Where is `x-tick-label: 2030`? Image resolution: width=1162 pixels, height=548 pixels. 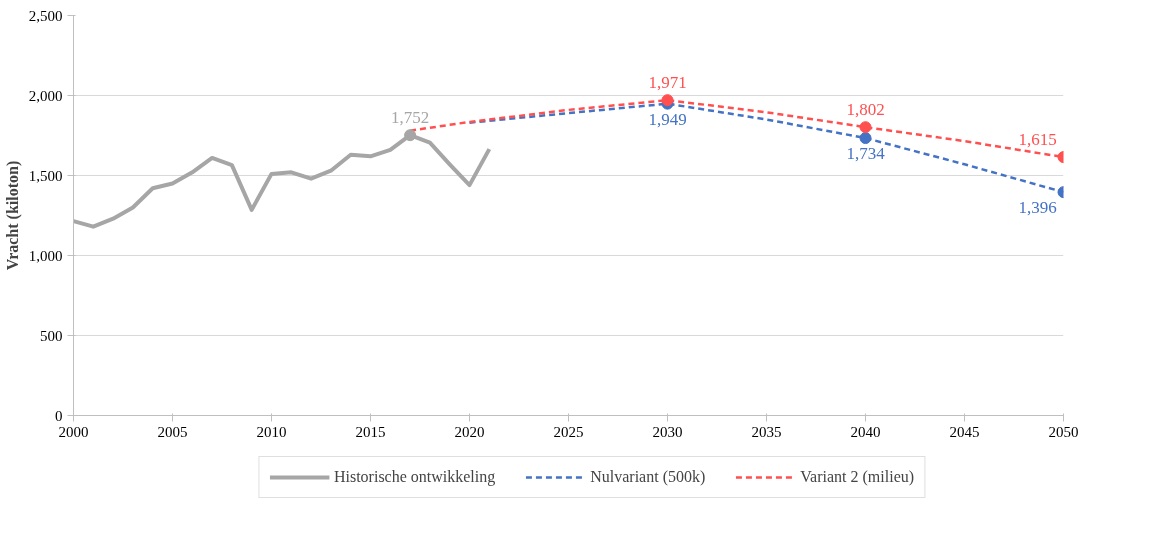 x-tick-label: 2030 is located at coordinates (667, 431).